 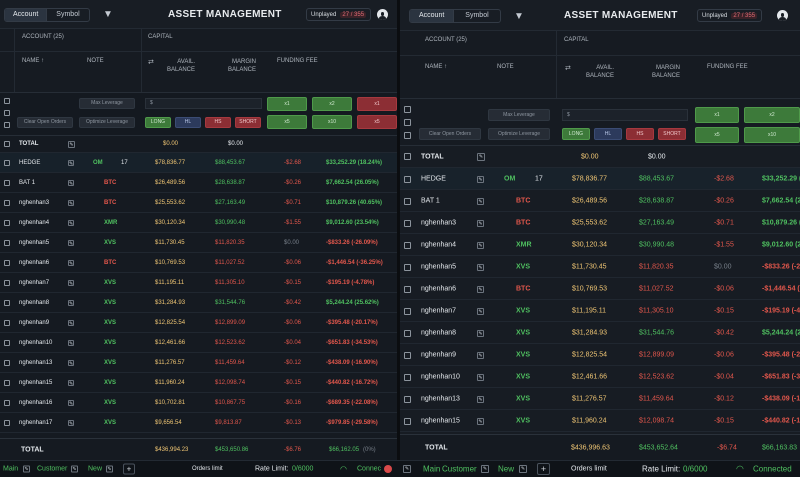 I want to click on avatar, so click(x=388, y=469).